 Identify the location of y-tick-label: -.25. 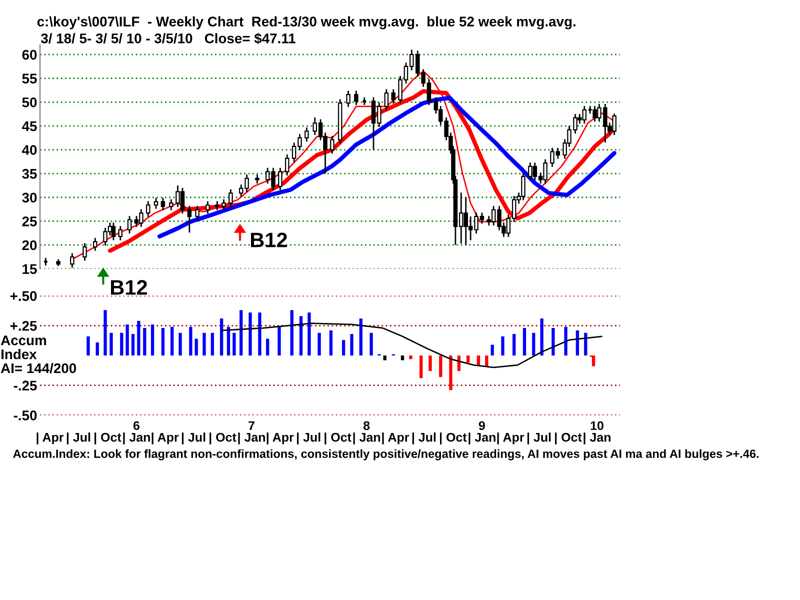
(25, 385).